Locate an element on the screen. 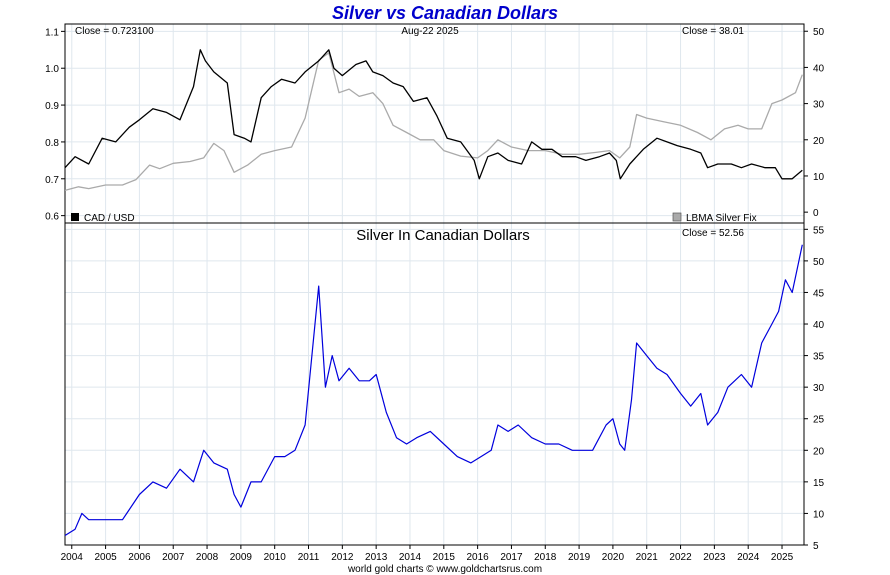  date-label: Aug-22 2025 is located at coordinates (430, 31).